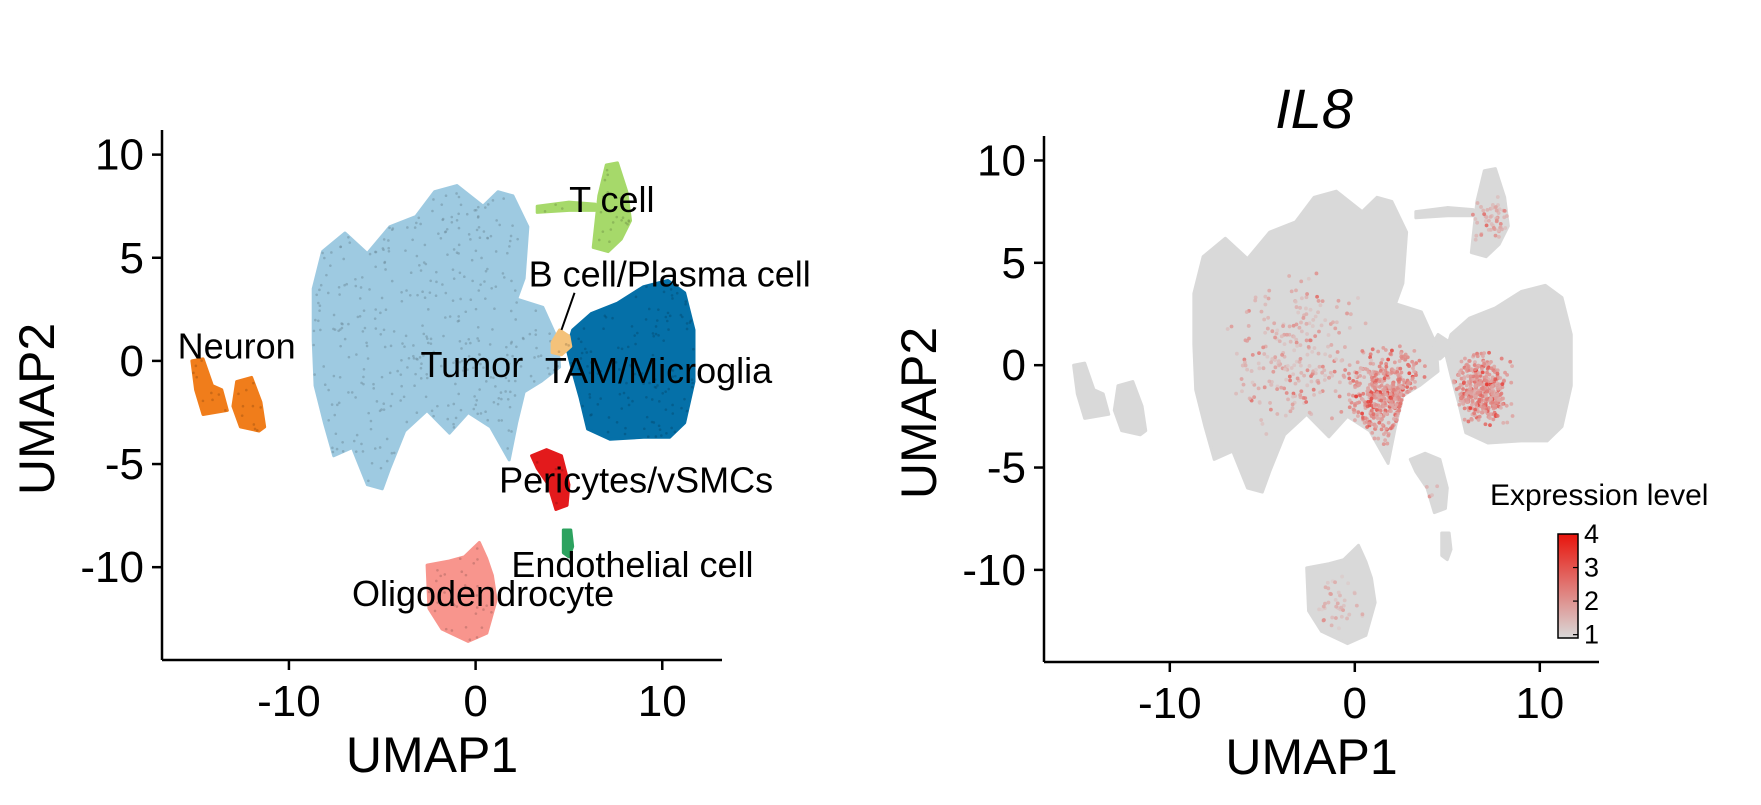 Image resolution: width=1761 pixels, height=805 pixels. What do you see at coordinates (483, 593) in the screenshot?
I see `cluster-label-oligodendrocyte: Oligodendrocyte` at bounding box center [483, 593].